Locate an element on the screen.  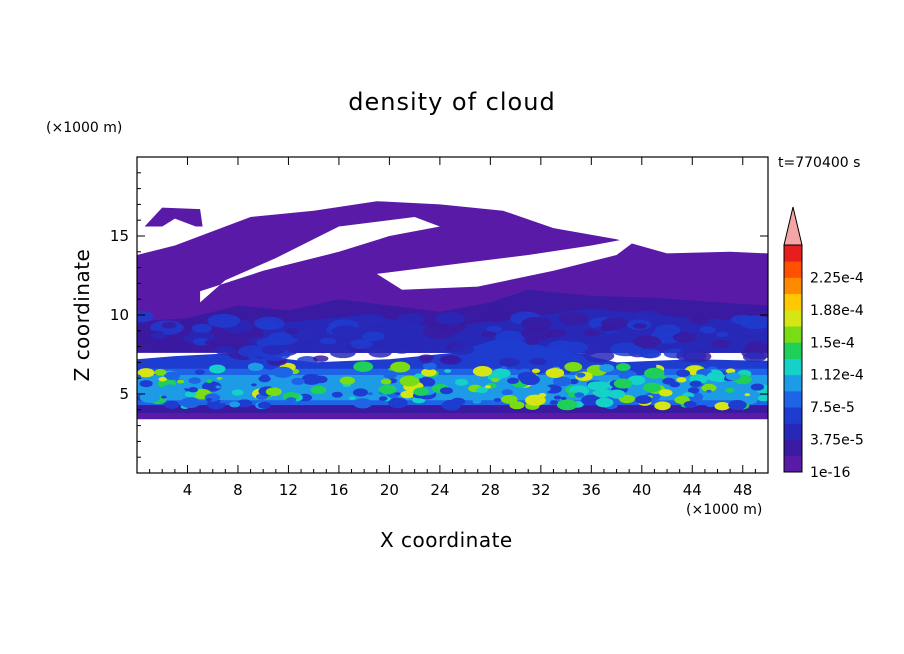
time-label: t=770400 s is located at coordinates (819, 163).